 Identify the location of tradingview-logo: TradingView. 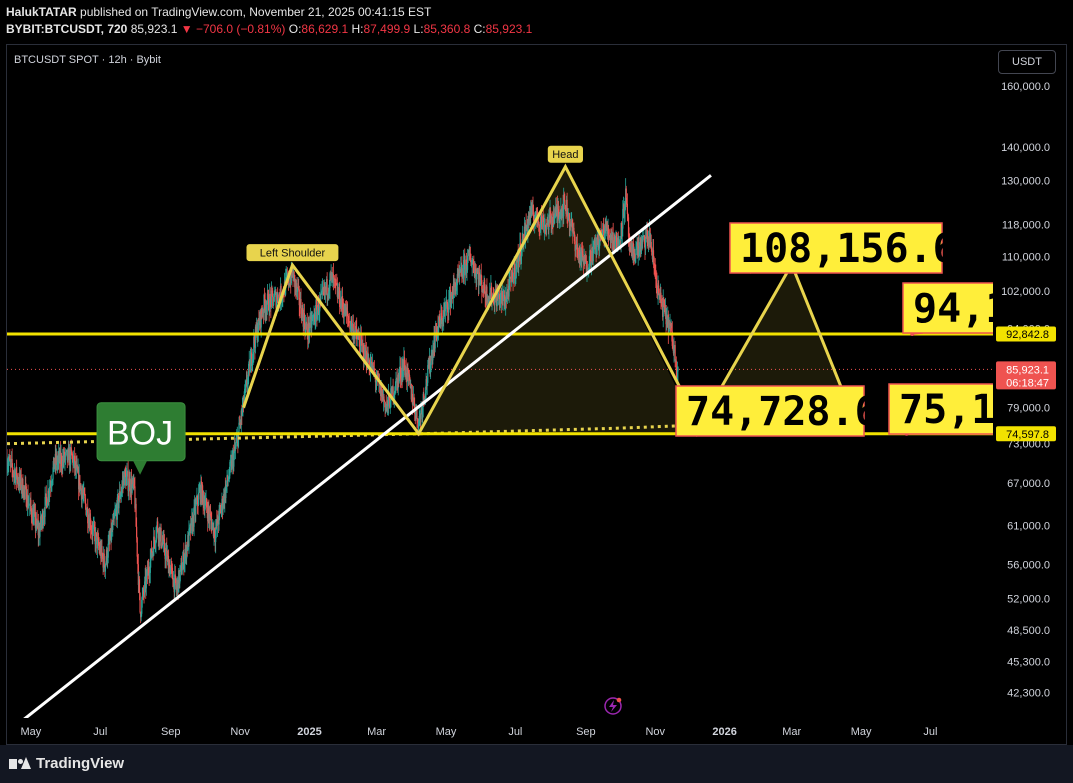
(66, 763).